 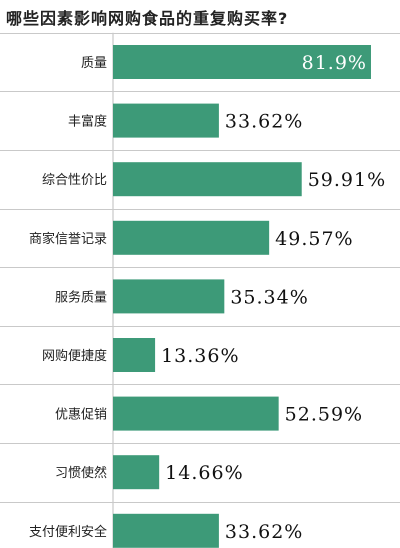 I want to click on category-label: 质量, so click(x=94, y=63).